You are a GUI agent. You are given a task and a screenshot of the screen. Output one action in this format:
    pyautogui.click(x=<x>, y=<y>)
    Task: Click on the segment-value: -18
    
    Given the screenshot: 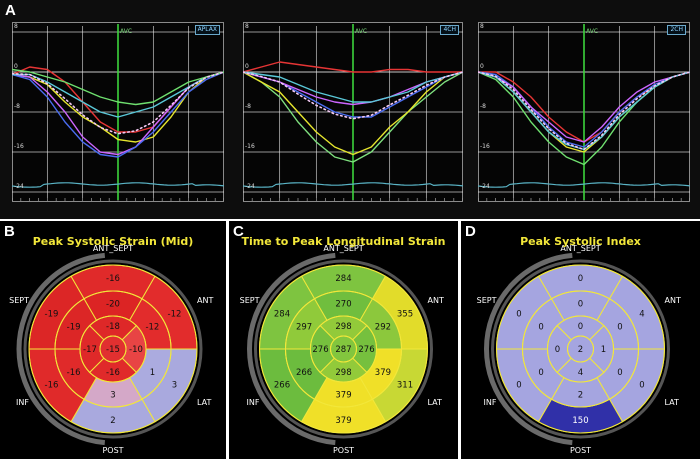 What is the action you would take?
    pyautogui.click(x=113, y=327)
    